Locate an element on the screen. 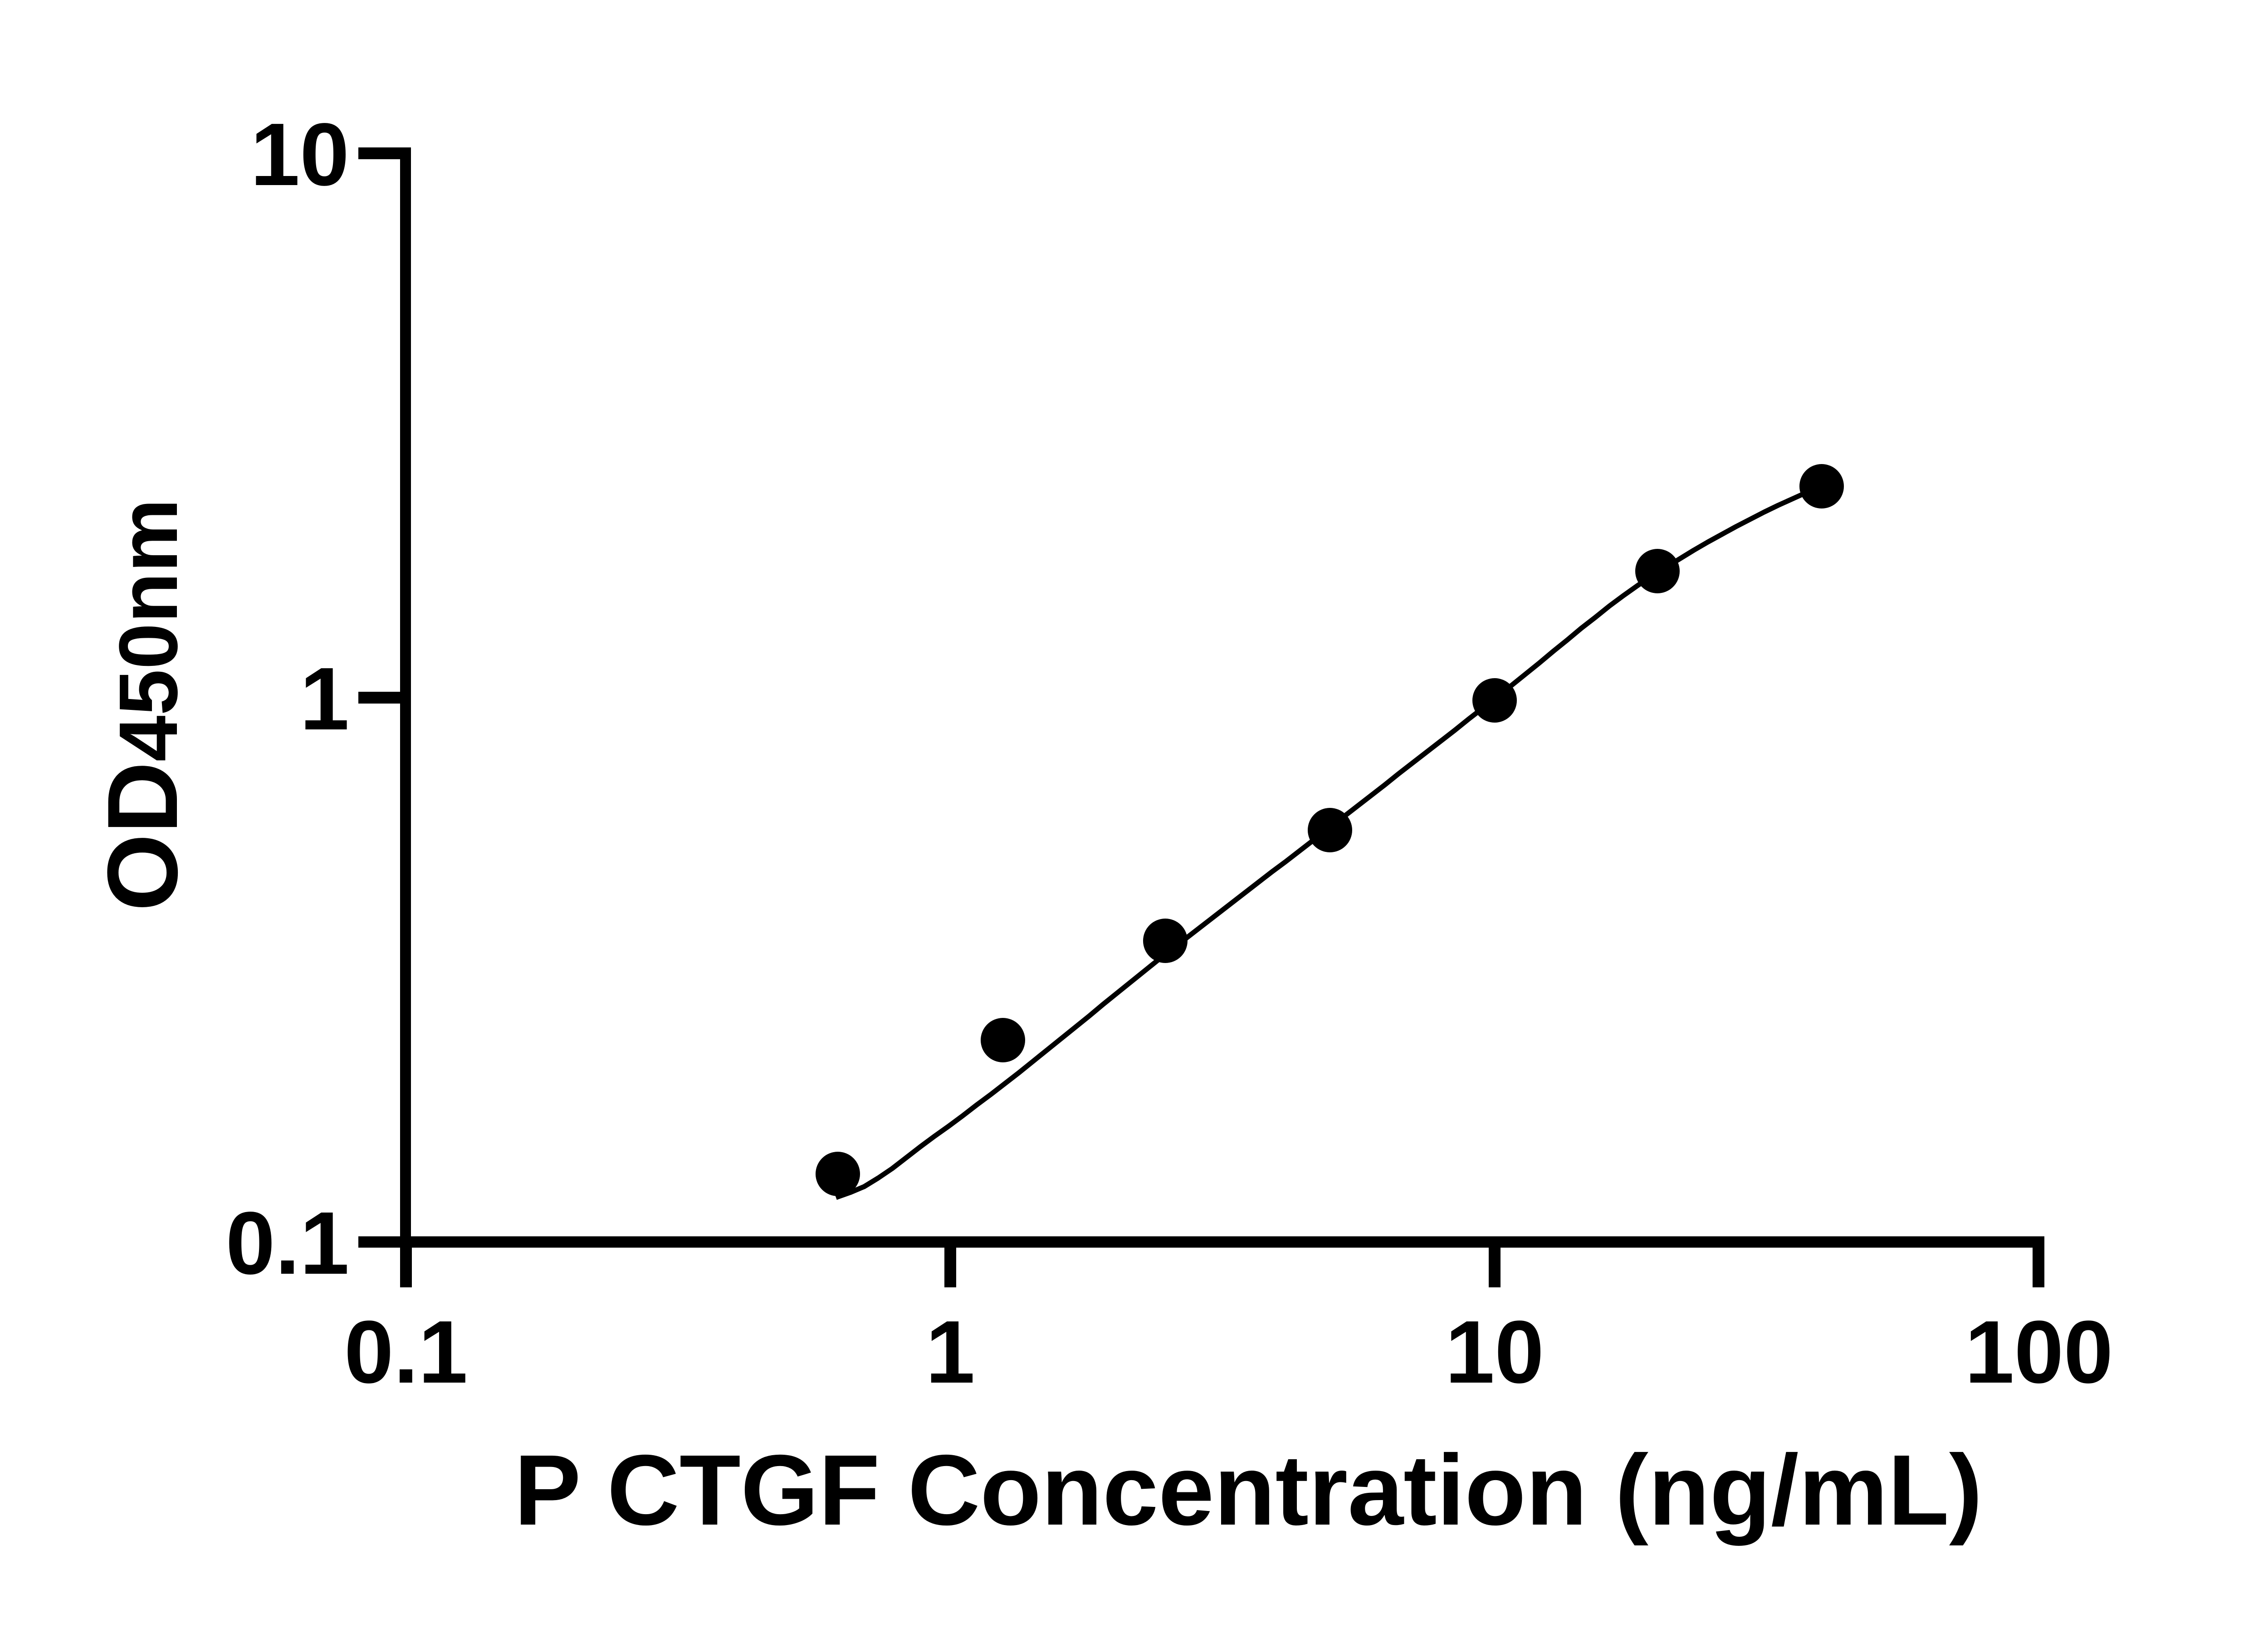  svg-text: OD450nm is located at coordinates (143, 705).